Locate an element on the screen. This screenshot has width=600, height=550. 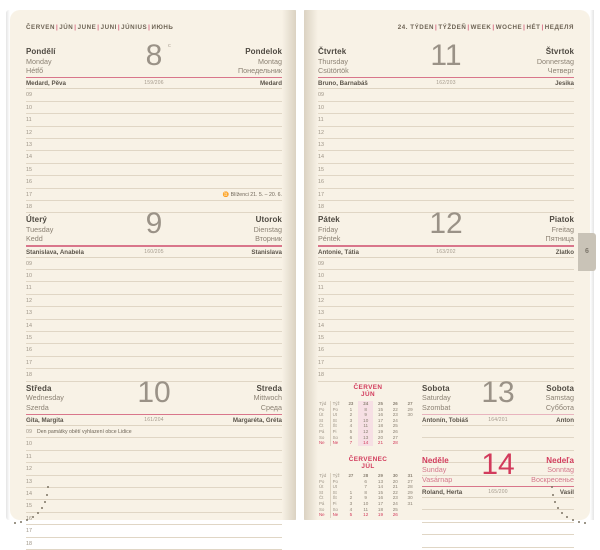
mini-day-cell: 19 is located at coordinates (380, 432).